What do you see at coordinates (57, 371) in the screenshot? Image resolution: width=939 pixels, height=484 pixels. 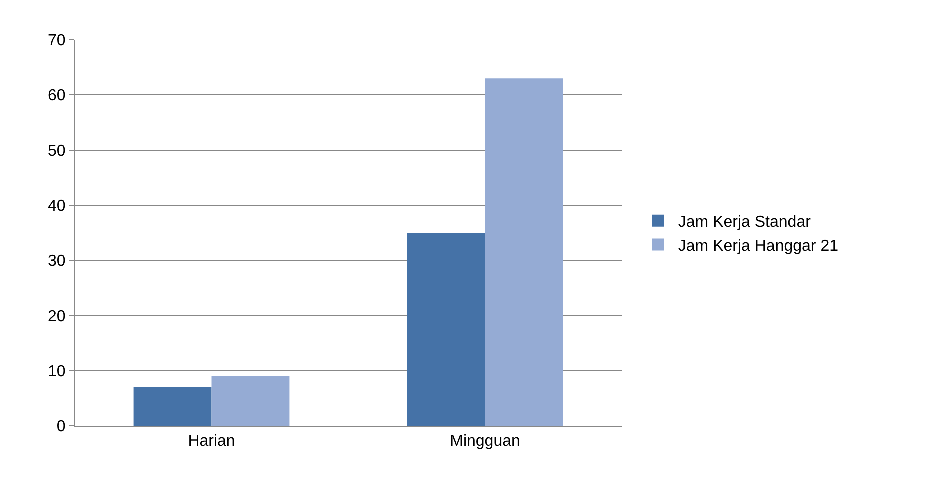 I see `y-tick-label: 10` at bounding box center [57, 371].